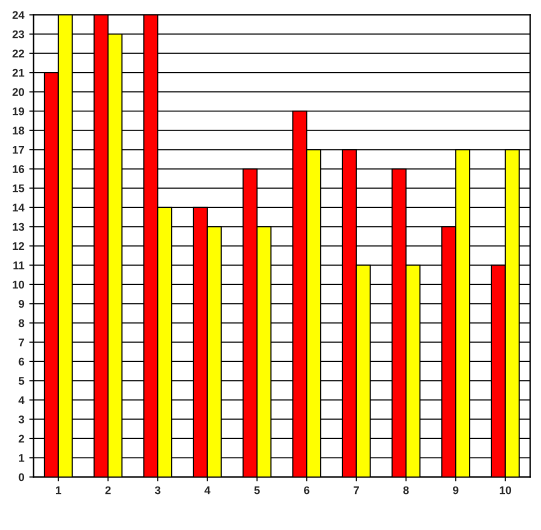 Image resolution: width=541 pixels, height=530 pixels. Describe the element at coordinates (18, 92) in the screenshot. I see `y-tick-label: 20` at that location.